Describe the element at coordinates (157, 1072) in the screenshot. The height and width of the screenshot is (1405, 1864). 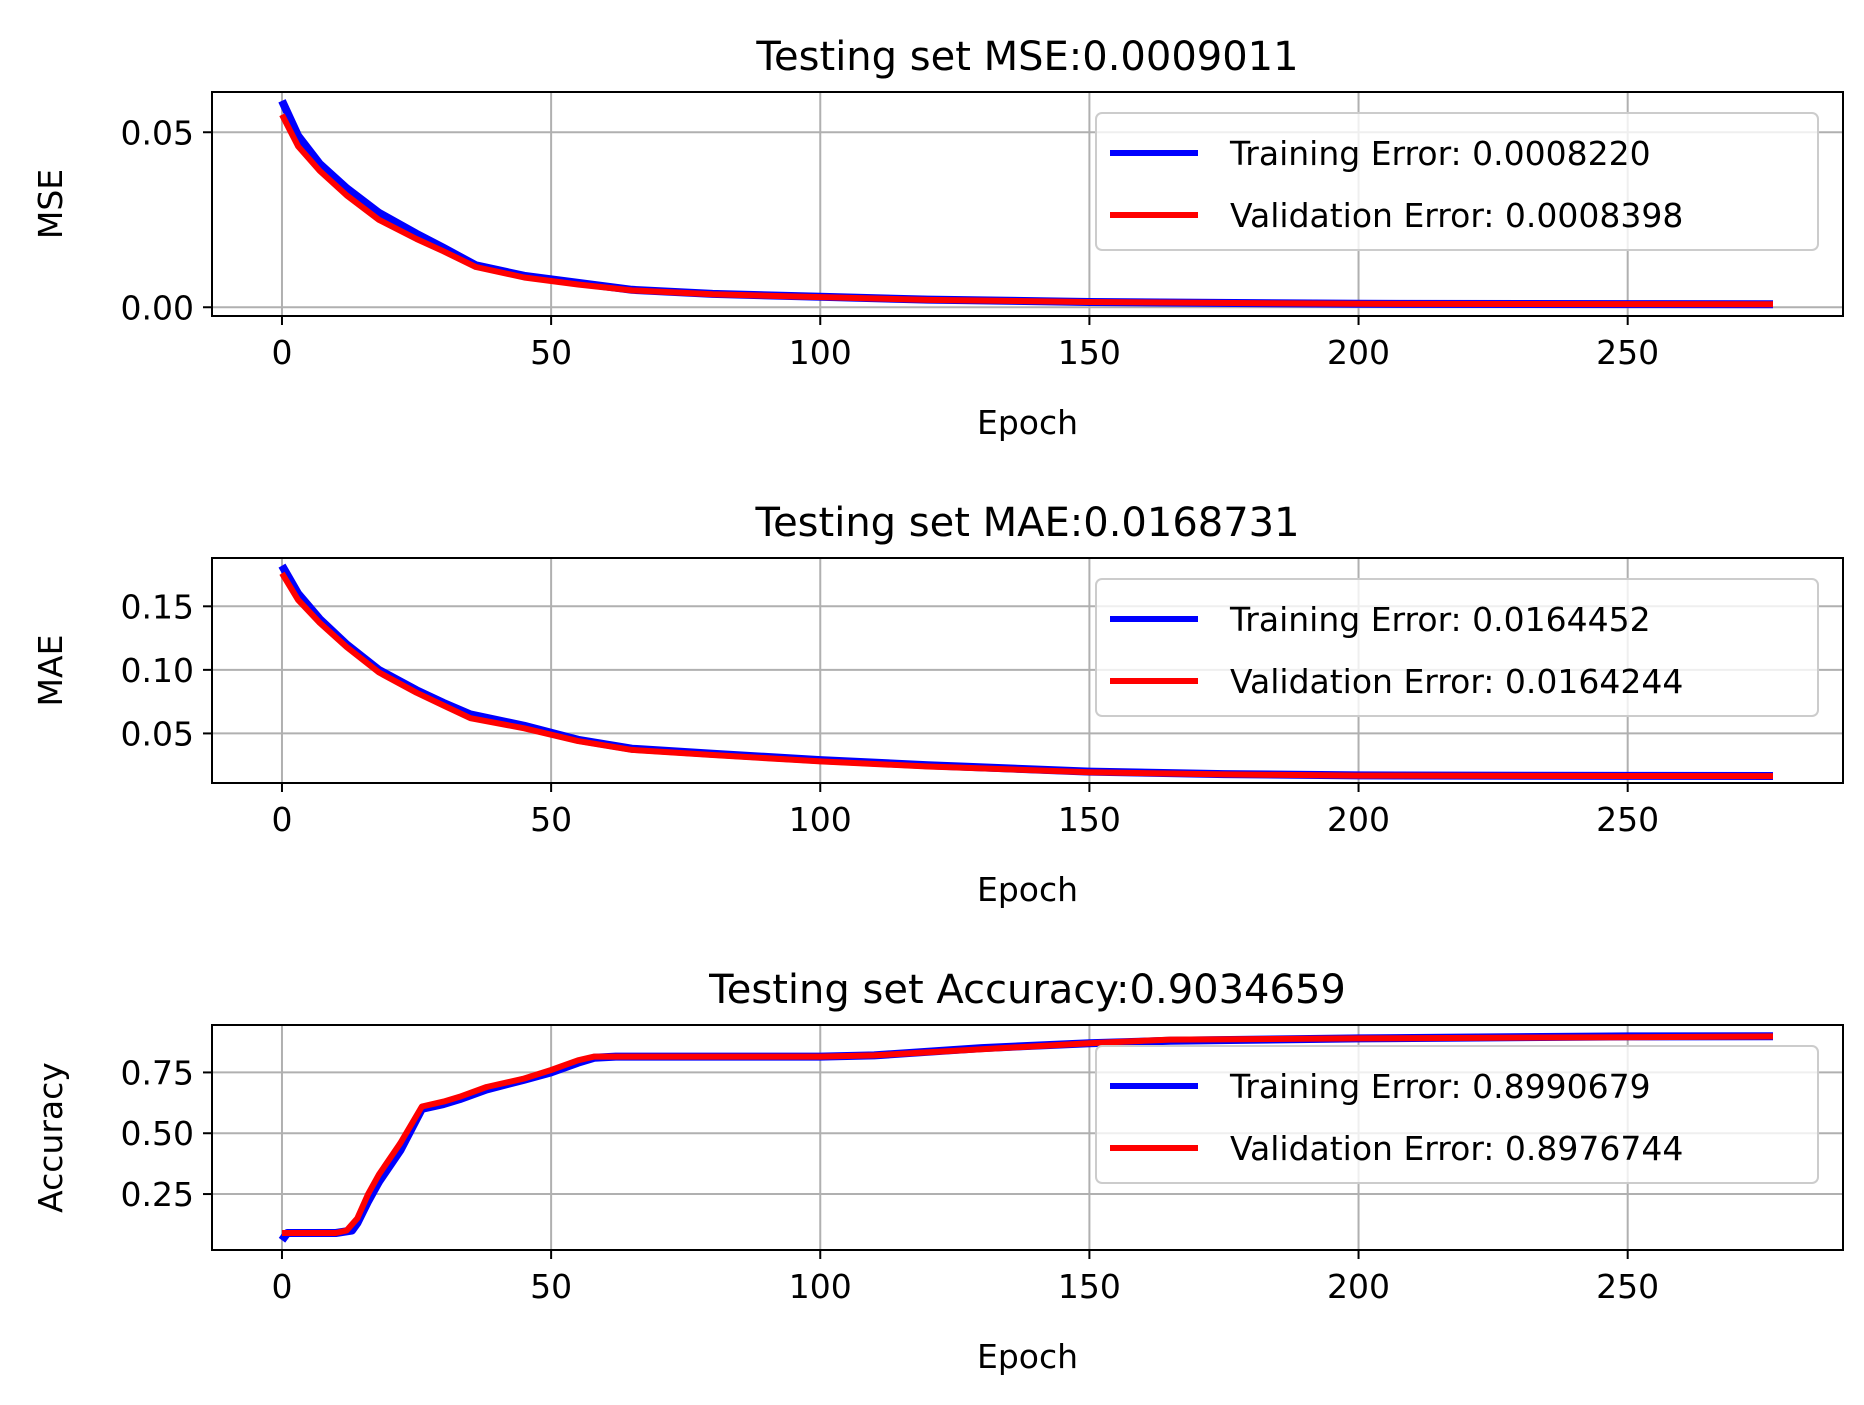
I see `y-tick-label: 0.75` at that location.